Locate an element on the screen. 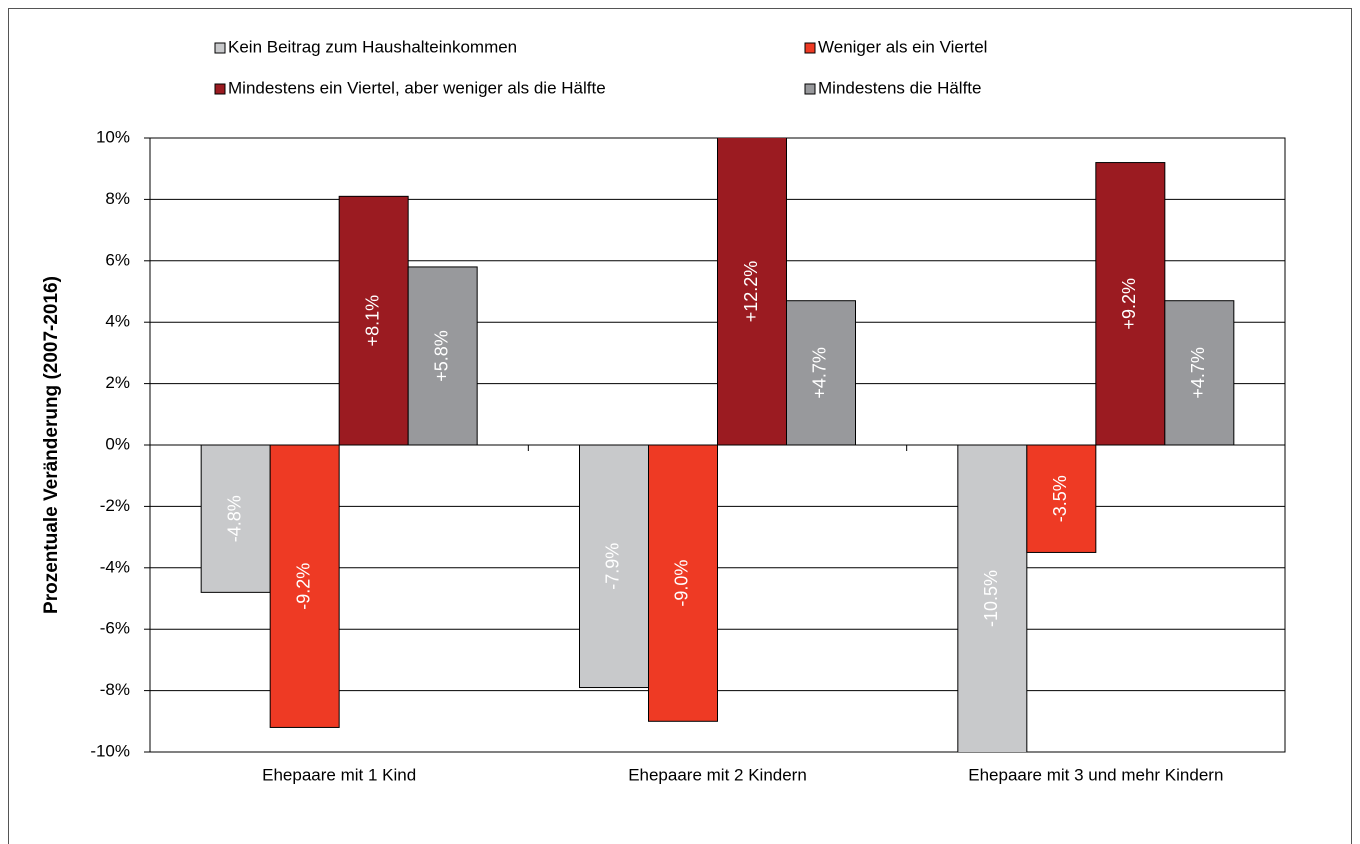 The image size is (1360, 844). data-label: -3.5% is located at coordinates (1060, 498).